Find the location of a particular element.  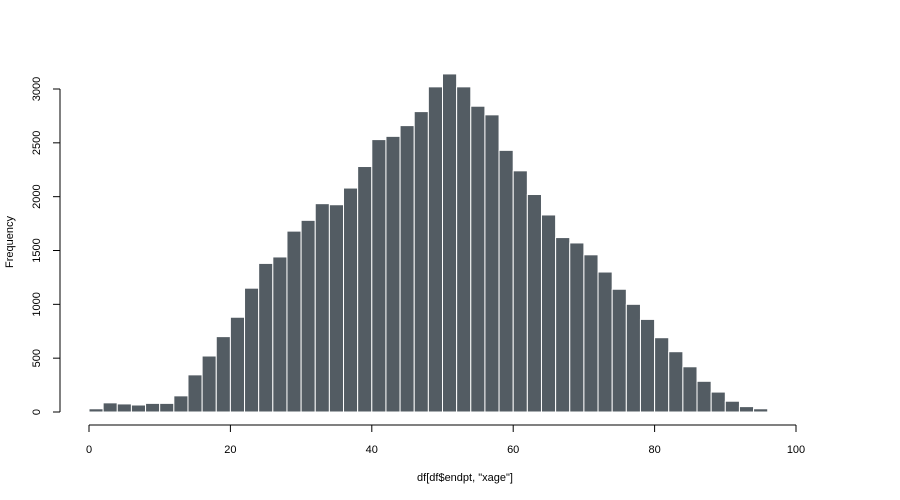

x-tick-label: 60 is located at coordinates (513, 450).